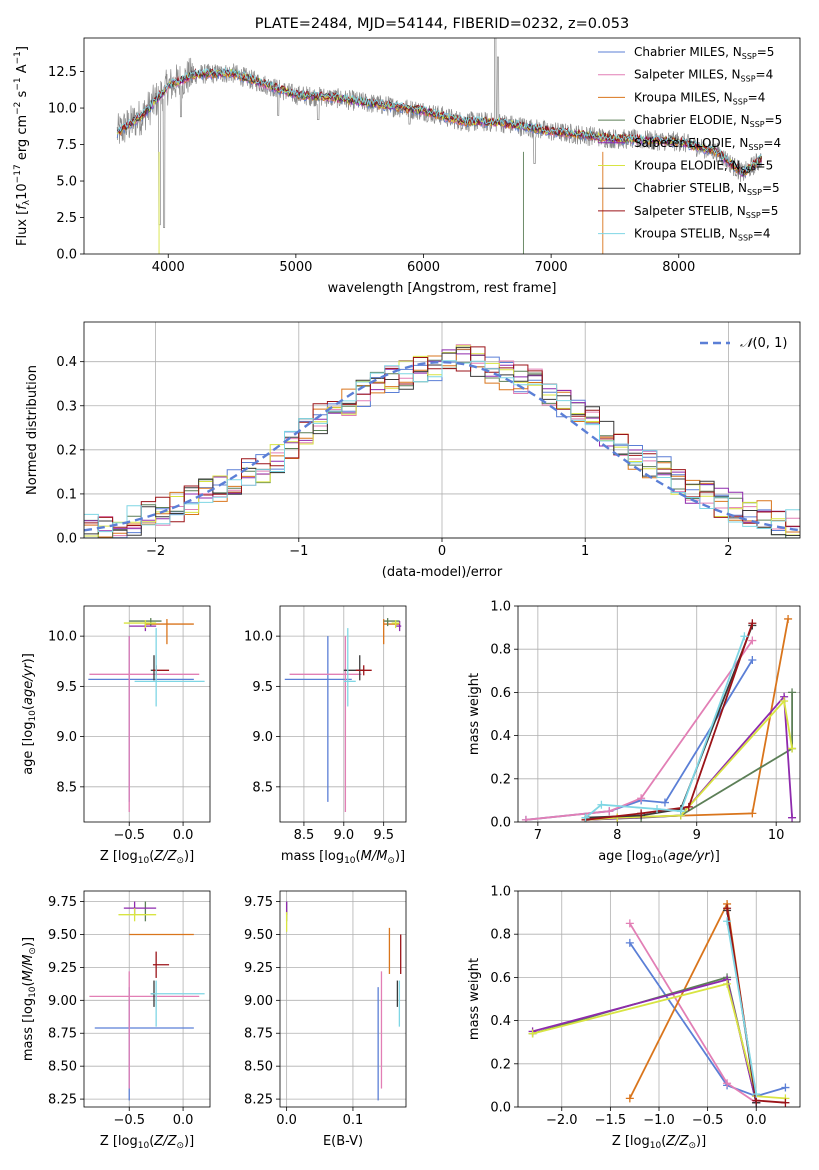 Image resolution: width=819 pixels, height=1170 pixels. I want to click on legend-entry: Salpeter MILES, NSSP=4, so click(703, 76).